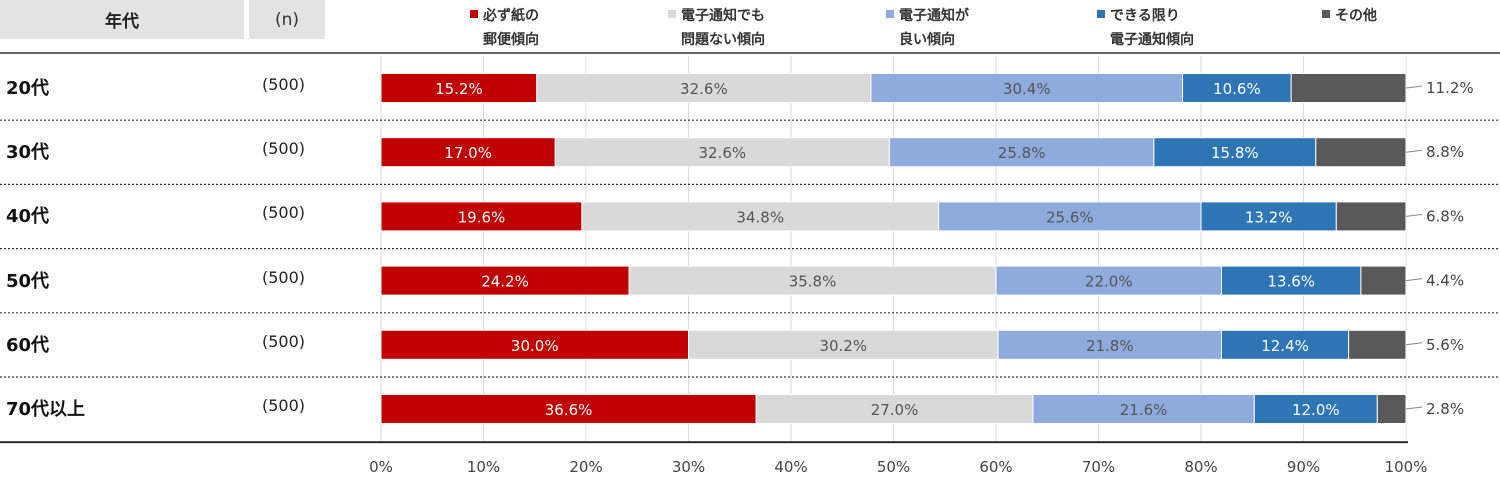  I want to click on data-label: 11.2%, so click(1450, 88).